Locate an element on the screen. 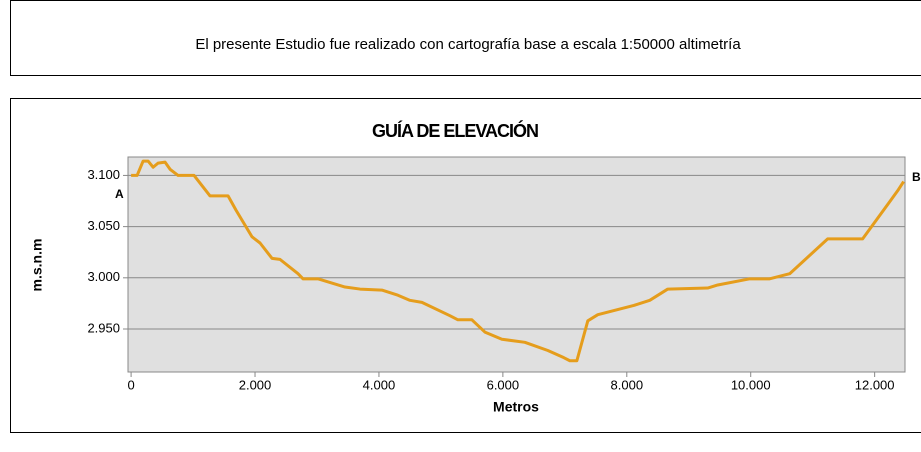 This screenshot has width=921, height=452. y-tick-label: 2.950 is located at coordinates (103, 327).